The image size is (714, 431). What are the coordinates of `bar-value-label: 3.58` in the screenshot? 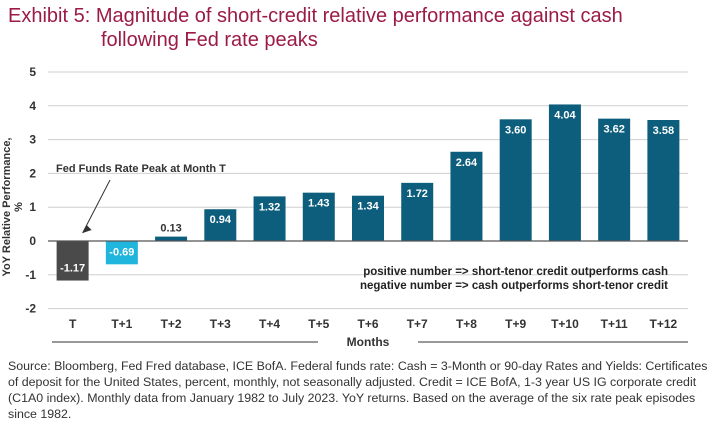 It's located at (663, 131).